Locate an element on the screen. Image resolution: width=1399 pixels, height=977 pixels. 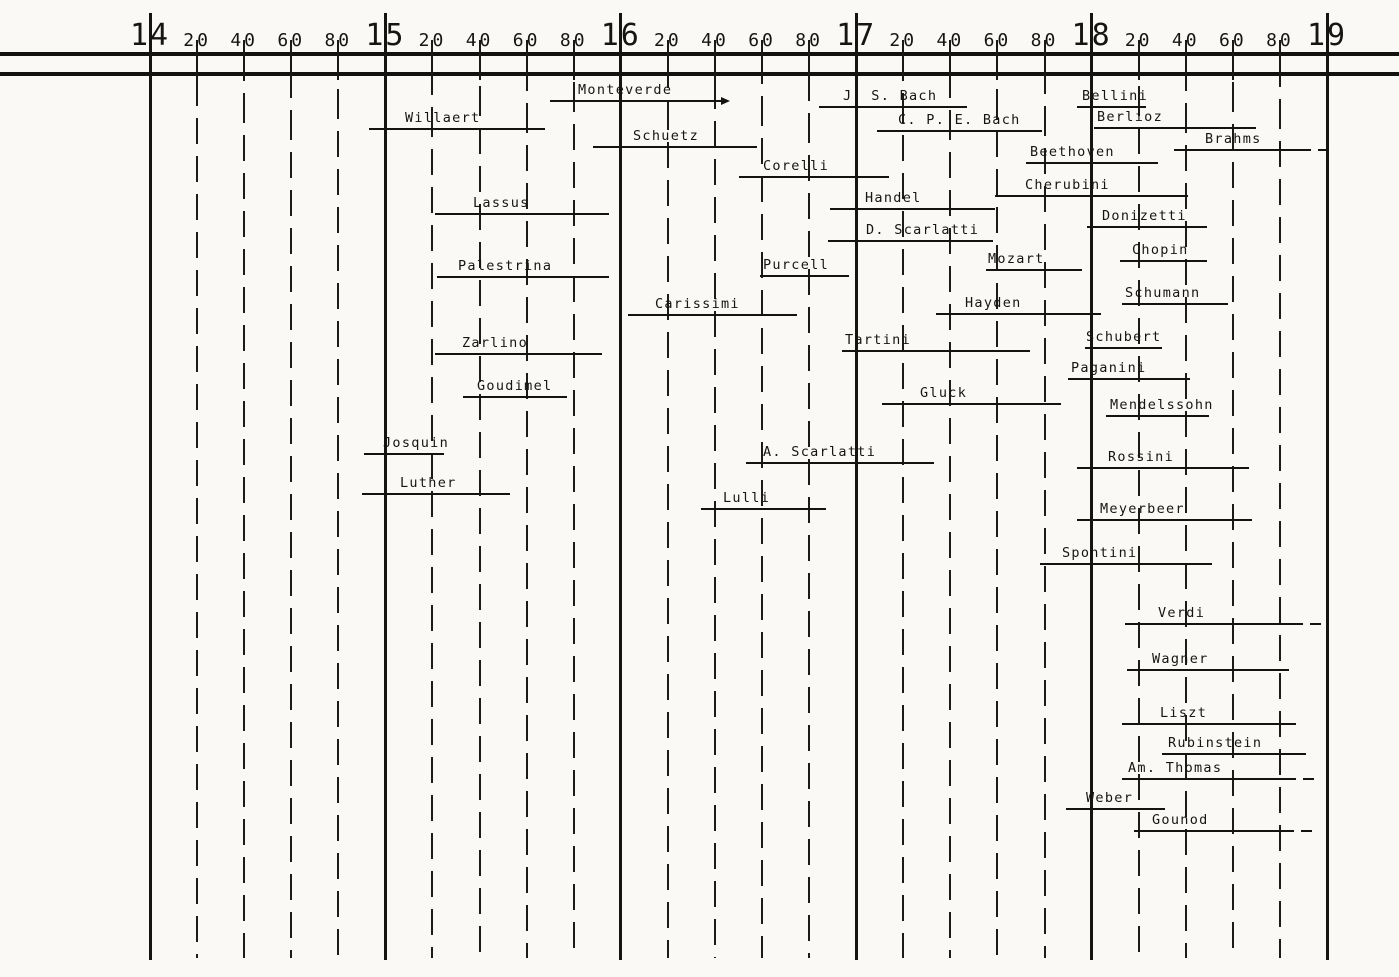
lifeline-label-willaert: Willaert is located at coordinates (443, 118).